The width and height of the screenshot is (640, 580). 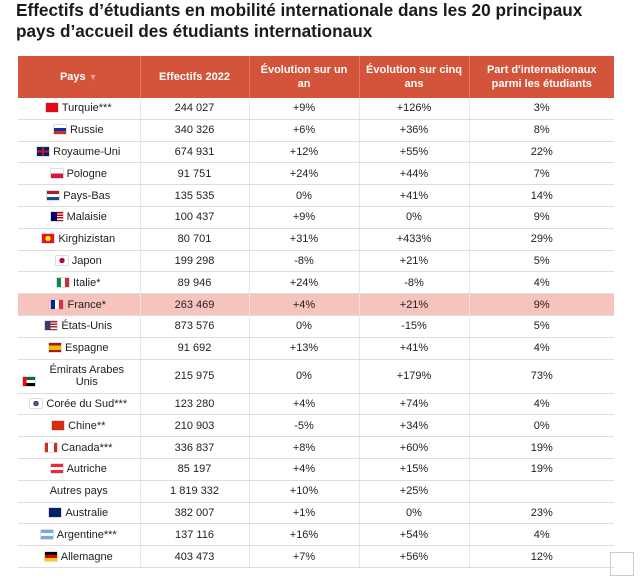 I want to click on flag-spain-icon, so click(x=55, y=348).